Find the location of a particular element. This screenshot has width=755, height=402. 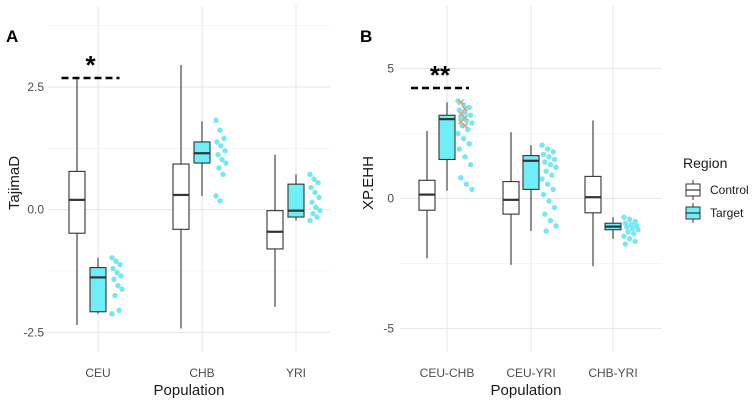

y-tick-label: 0 is located at coordinates (390, 199).